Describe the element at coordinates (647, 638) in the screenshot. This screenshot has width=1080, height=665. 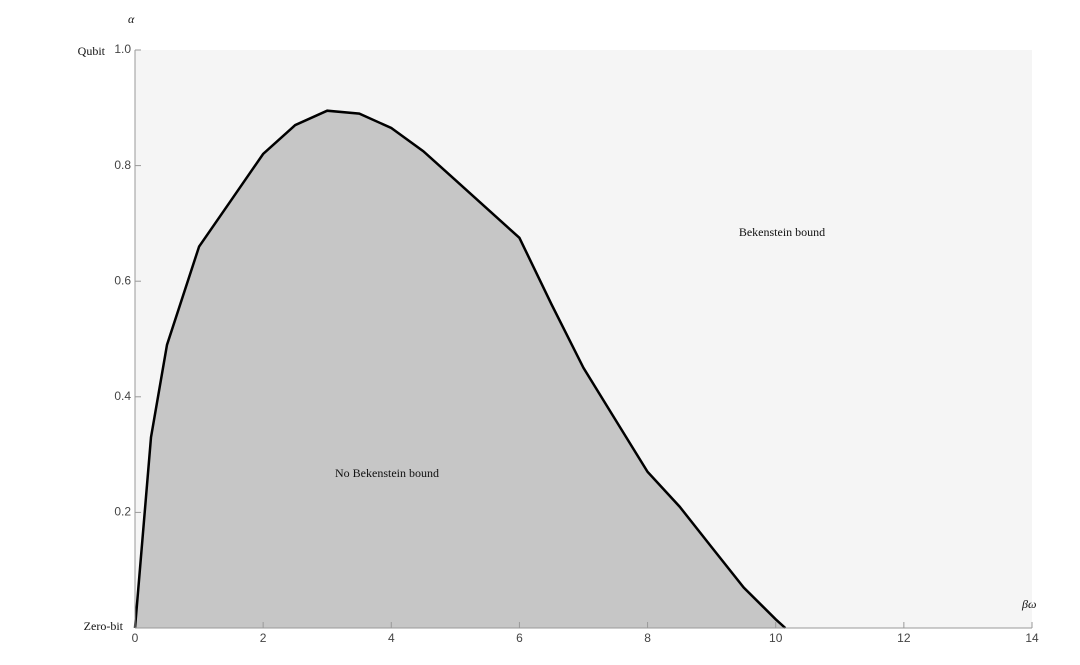
I see `x-tick-label: 8` at that location.